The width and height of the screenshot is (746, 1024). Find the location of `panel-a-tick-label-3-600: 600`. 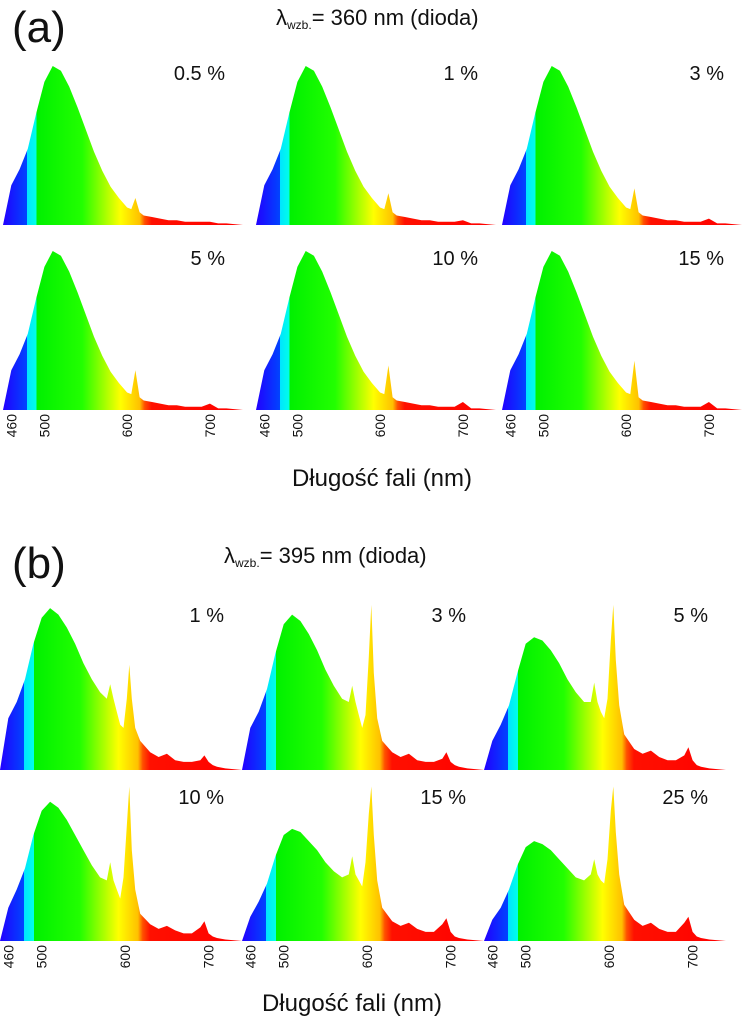

panel-a-tick-label-3-600: 600 is located at coordinates (626, 426).